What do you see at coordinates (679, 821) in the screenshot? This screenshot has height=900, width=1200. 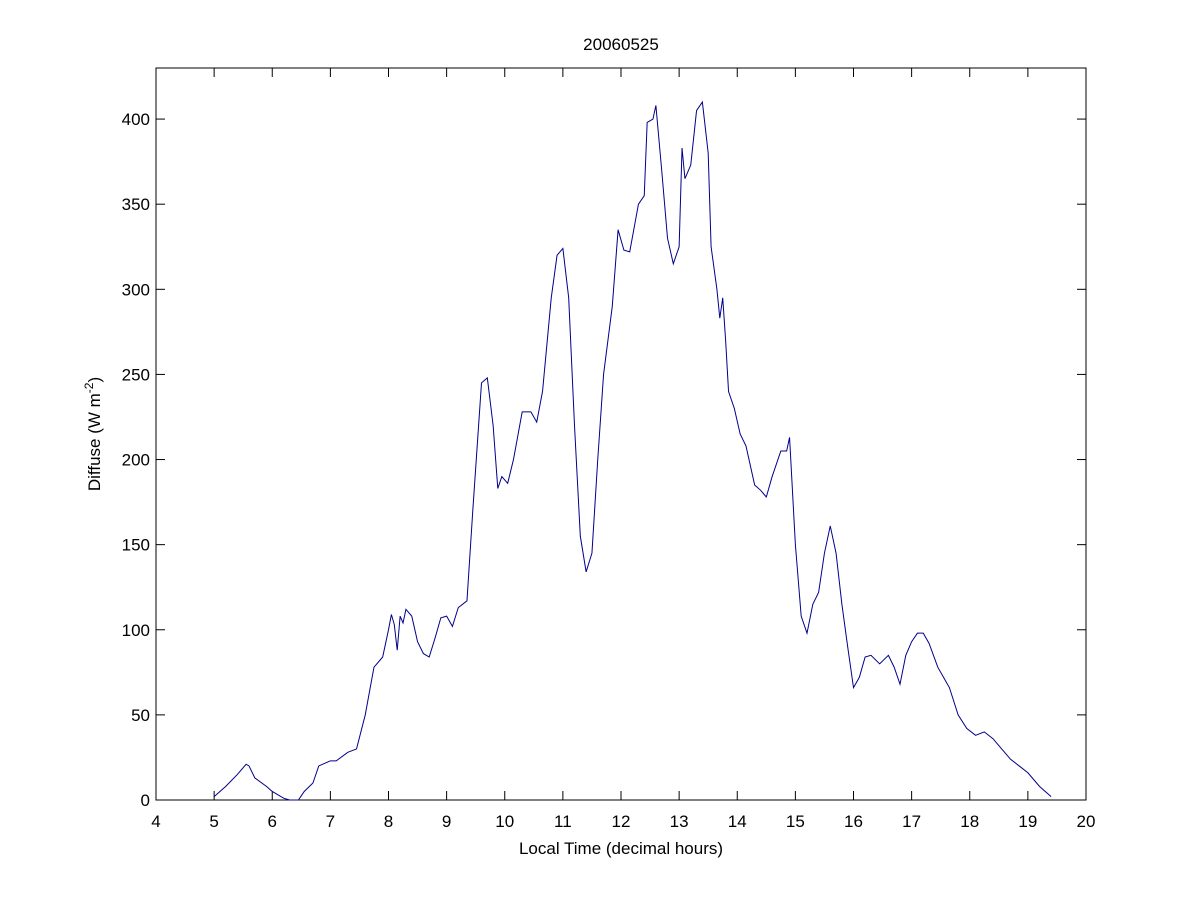 I see `x-tick-label: 13` at bounding box center [679, 821].